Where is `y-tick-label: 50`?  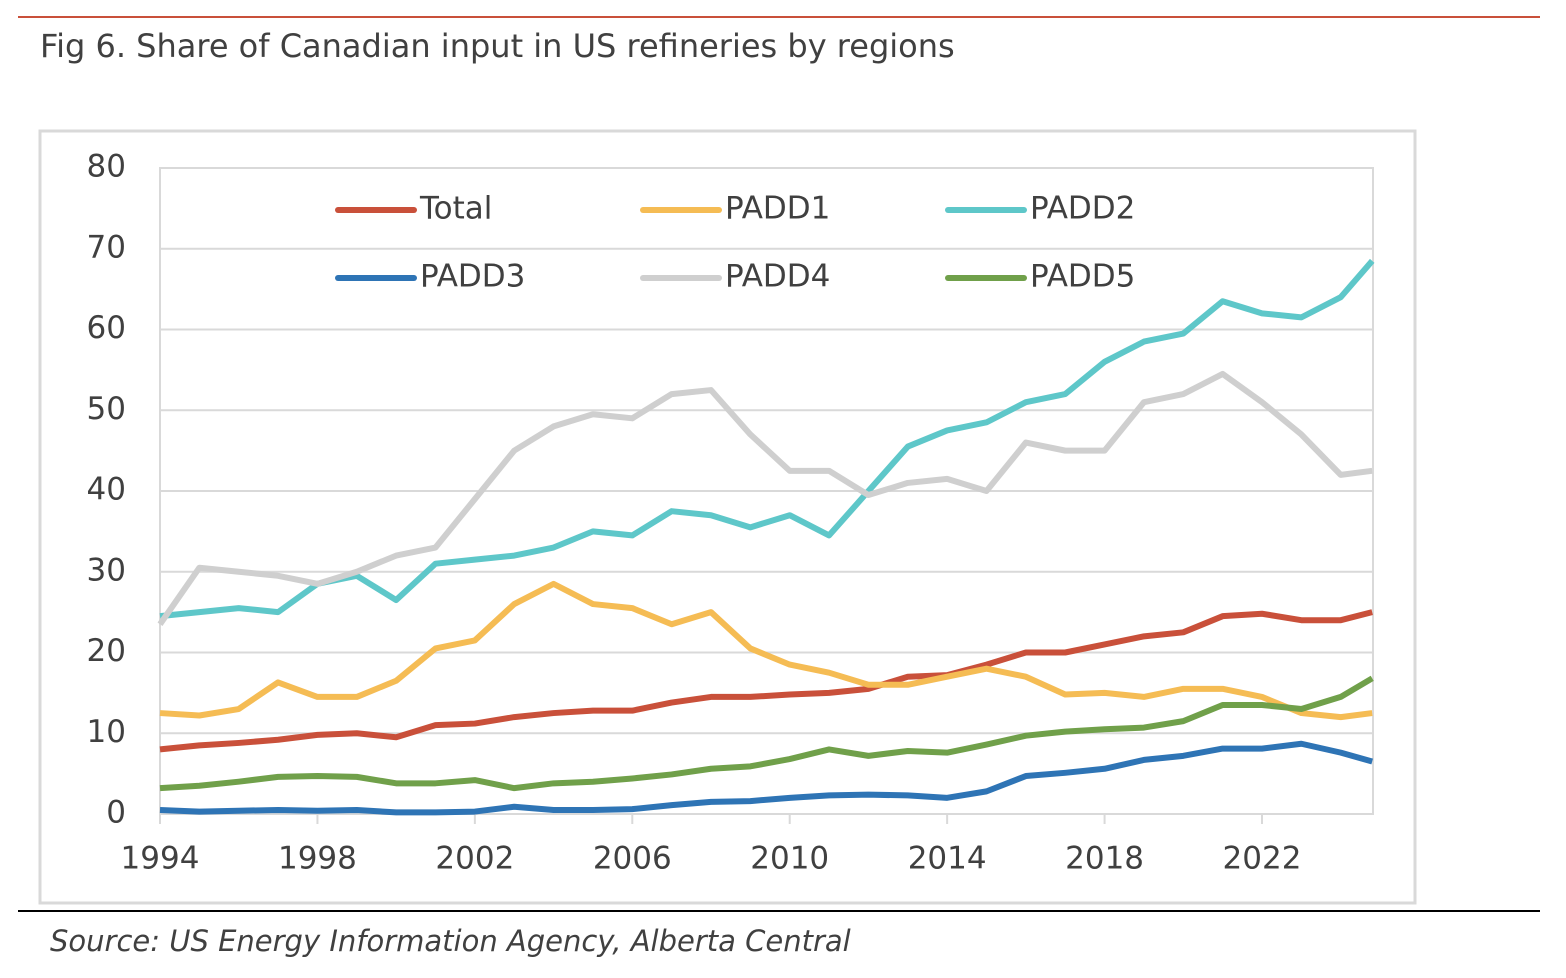 y-tick-label: 50 is located at coordinates (106, 409).